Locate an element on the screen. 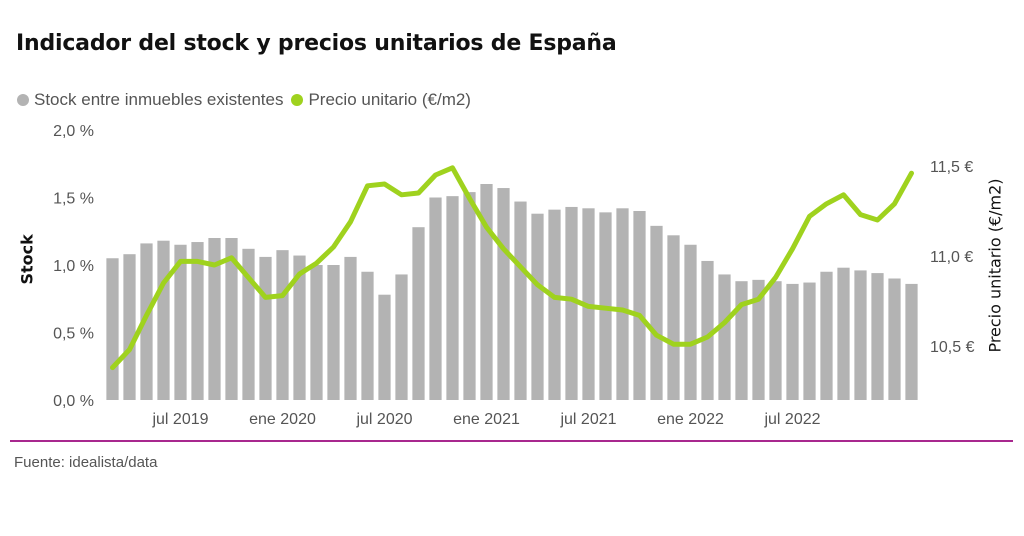  legend-swatch-stock is located at coordinates (23, 100).